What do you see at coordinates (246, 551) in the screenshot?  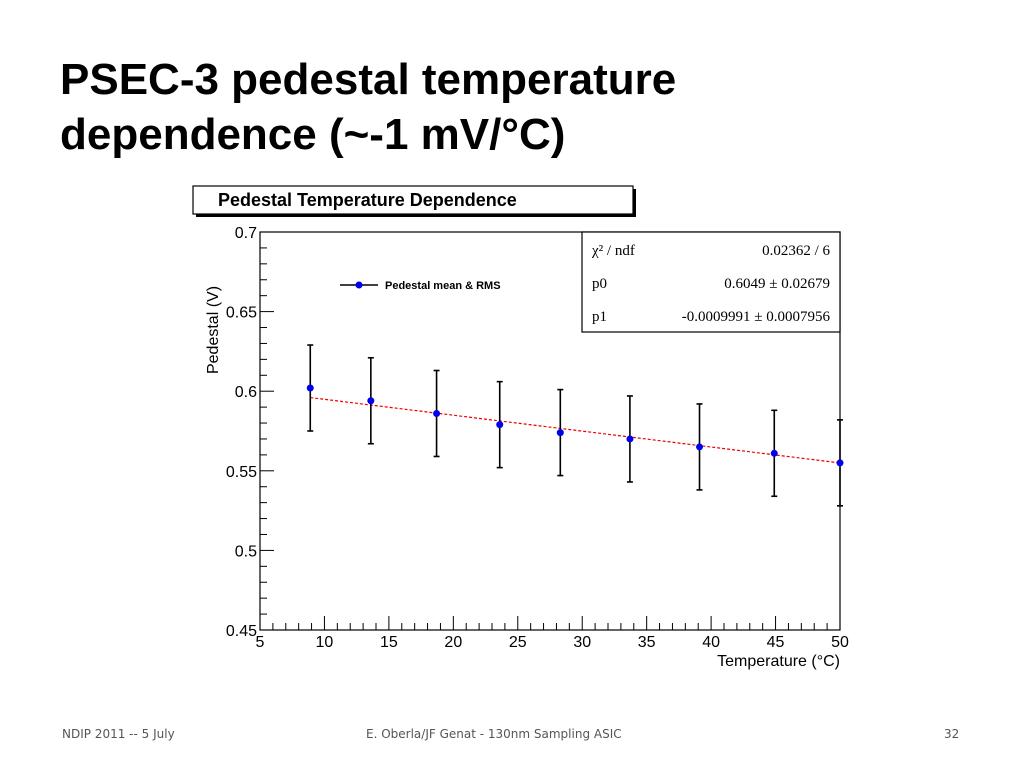 I see `y-tick-label: 0.5` at bounding box center [246, 551].